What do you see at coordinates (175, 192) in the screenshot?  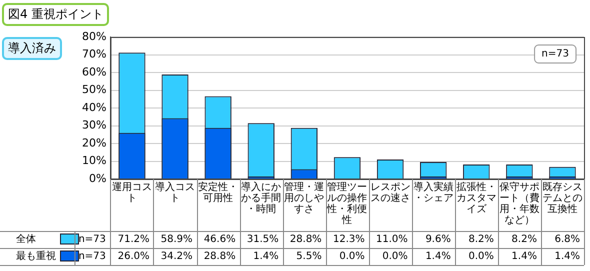 I see `x-tick-label: 導入コスト` at bounding box center [175, 192].